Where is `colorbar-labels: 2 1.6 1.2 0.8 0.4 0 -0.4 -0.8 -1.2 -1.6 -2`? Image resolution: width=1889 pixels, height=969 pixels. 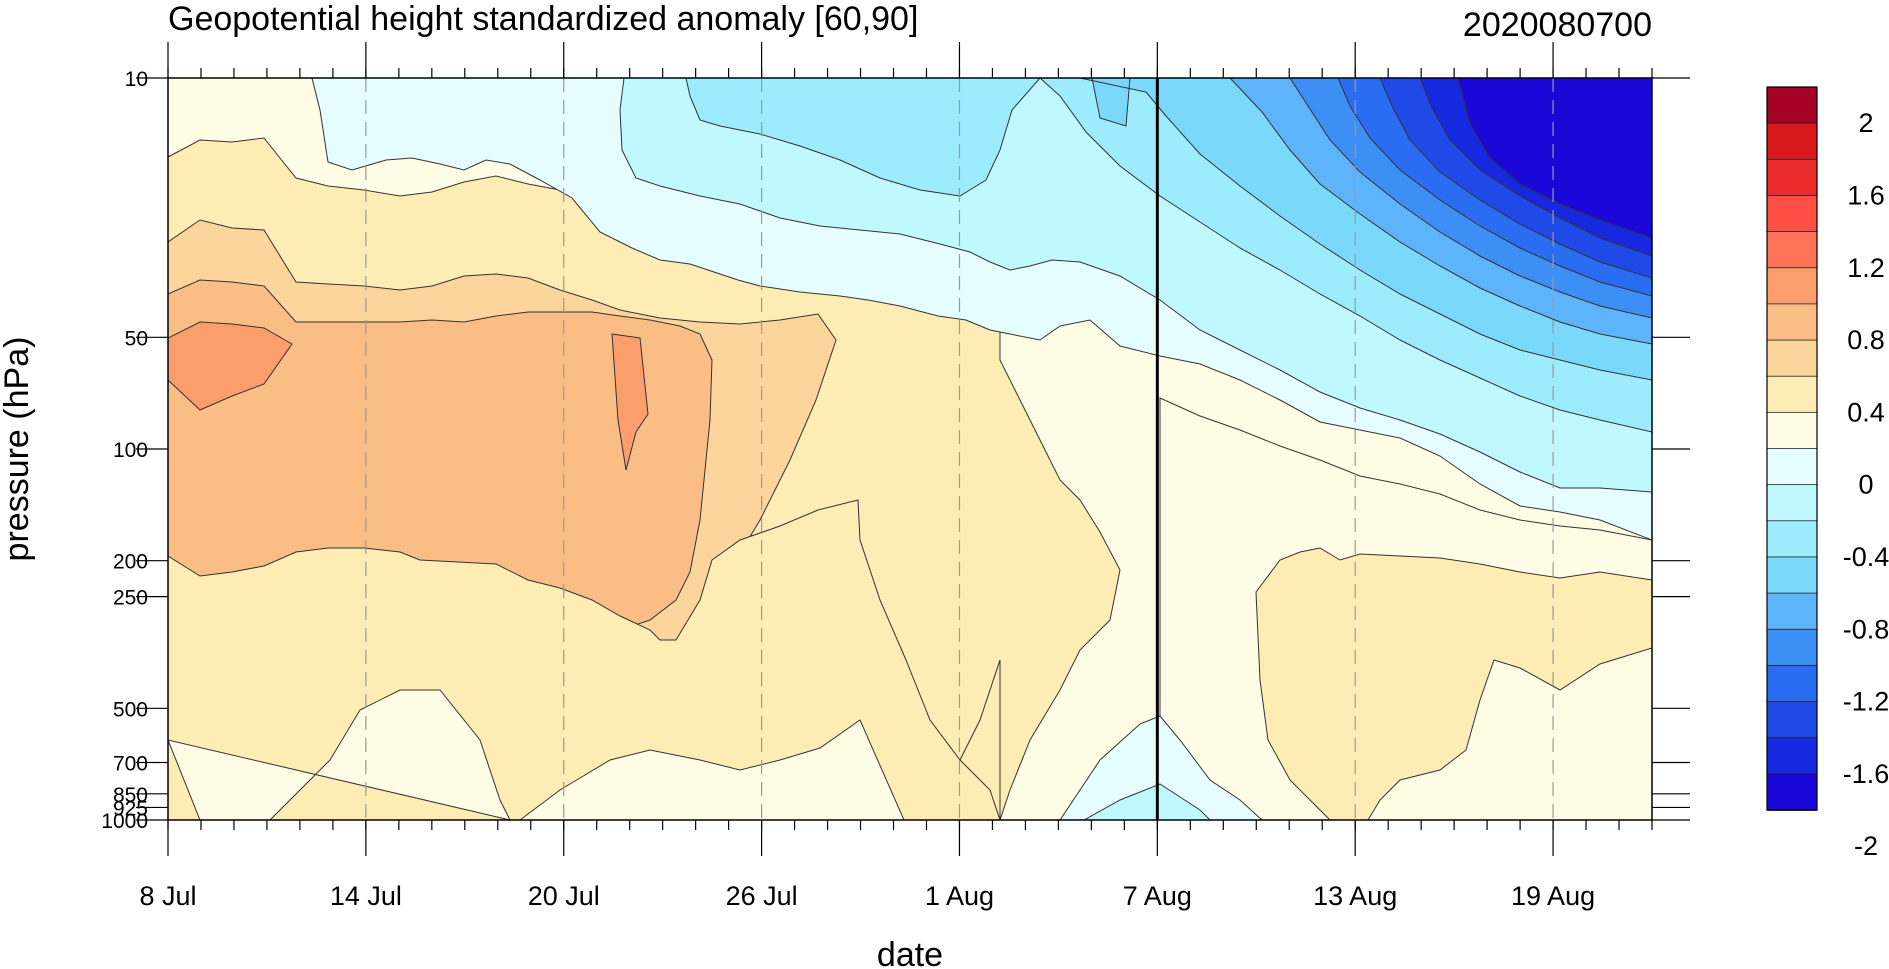
colorbar-labels: 2 1.6 1.2 0.8 0.4 0 -0.4 -0.8 -1.2 -1.6 -2 is located at coordinates (1866, 484).